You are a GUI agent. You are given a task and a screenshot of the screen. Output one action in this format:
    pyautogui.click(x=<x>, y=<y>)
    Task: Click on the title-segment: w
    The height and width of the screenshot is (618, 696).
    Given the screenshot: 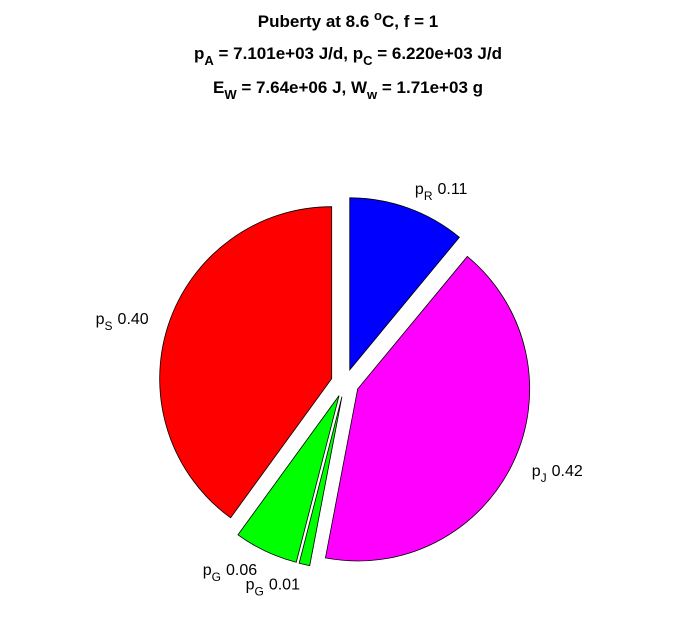 What is the action you would take?
    pyautogui.click(x=372, y=94)
    